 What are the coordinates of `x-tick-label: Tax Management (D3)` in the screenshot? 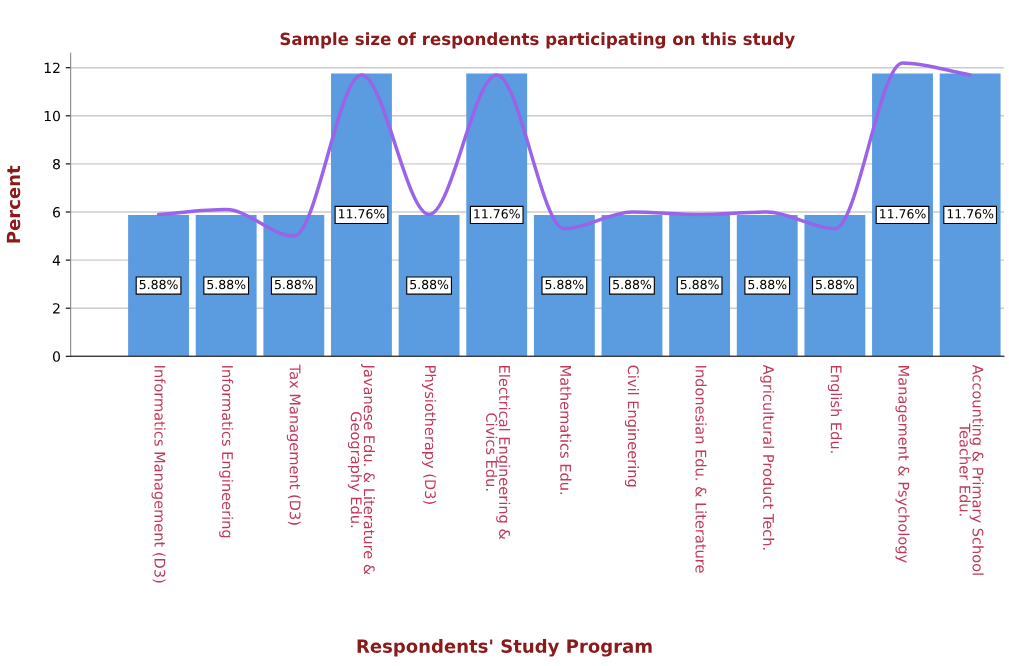 It's located at (293, 444).